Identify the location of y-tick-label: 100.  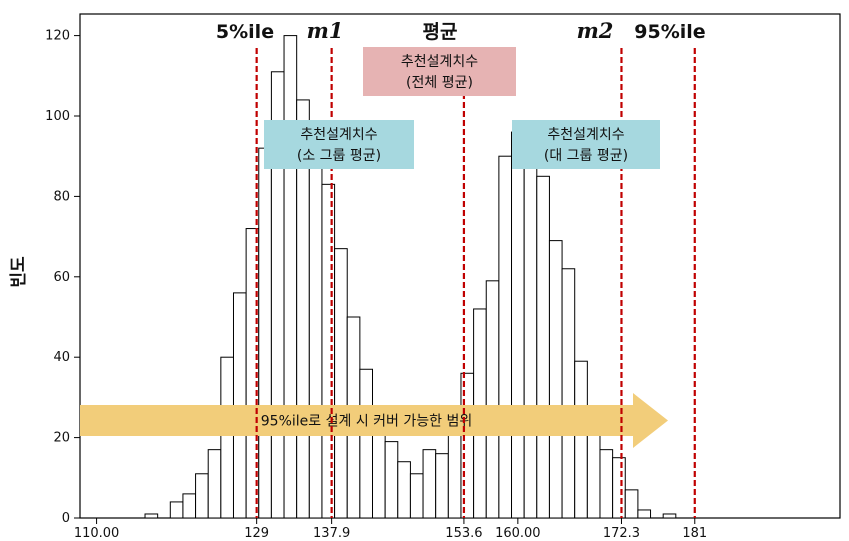
(57, 116).